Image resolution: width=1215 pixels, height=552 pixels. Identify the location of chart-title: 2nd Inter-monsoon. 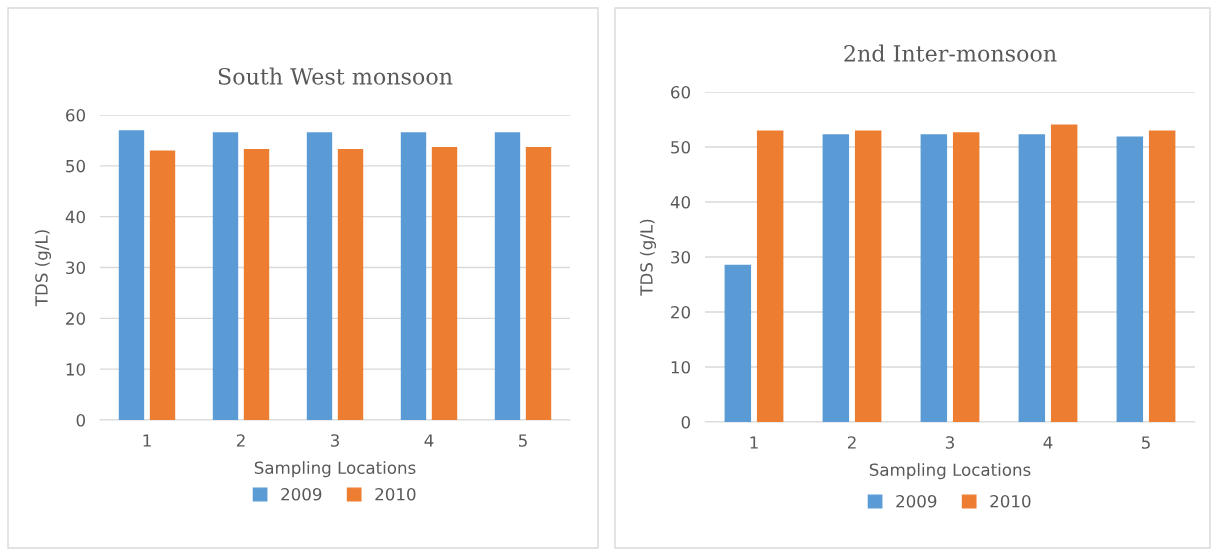
(950, 53).